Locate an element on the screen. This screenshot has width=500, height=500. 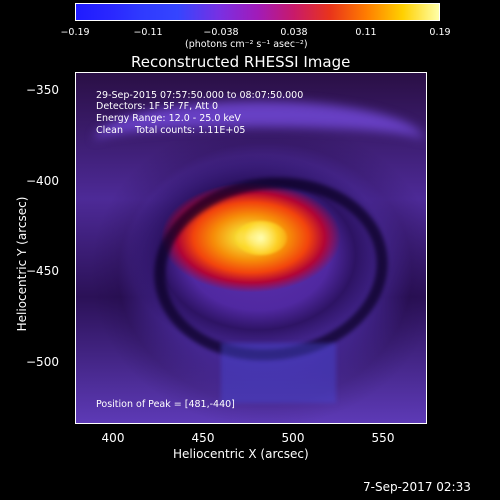
x-axis-tick: 500 is located at coordinates (293, 438).